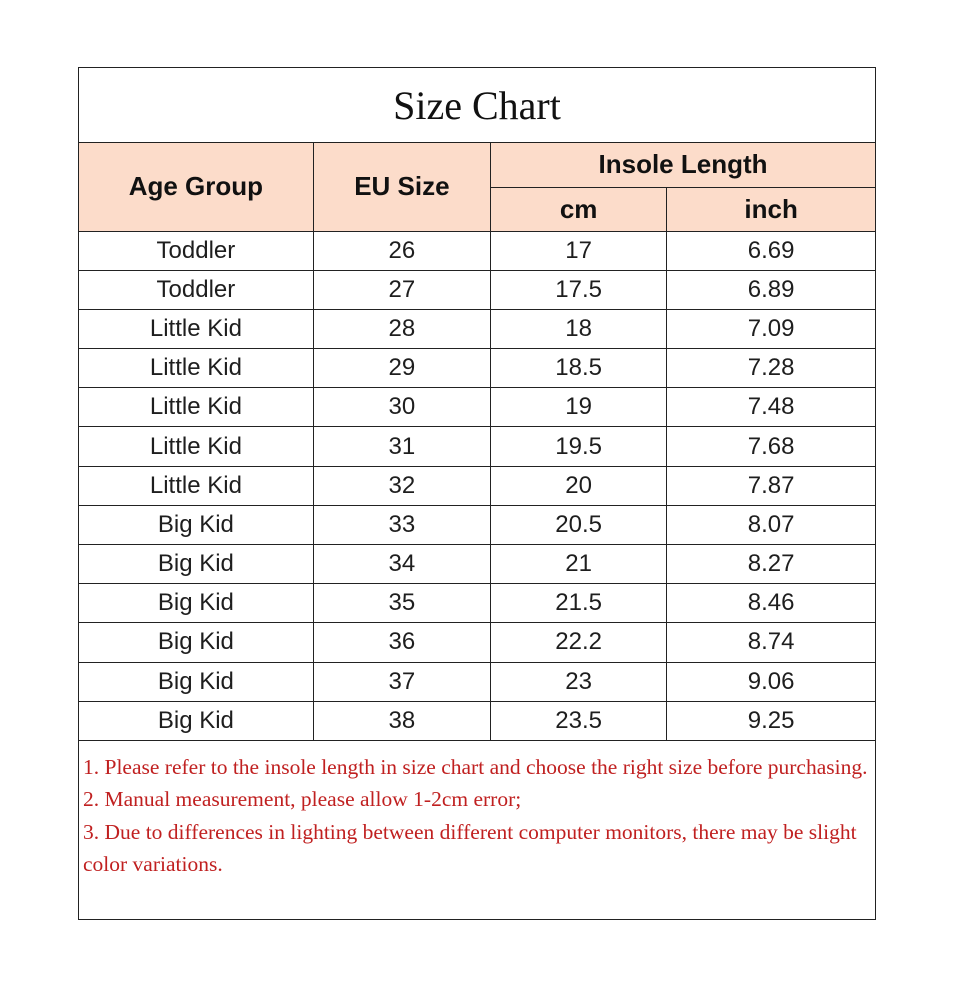 This screenshot has height=1000, width=969. What do you see at coordinates (770, 329) in the screenshot?
I see `cell-inch: 7.09` at bounding box center [770, 329].